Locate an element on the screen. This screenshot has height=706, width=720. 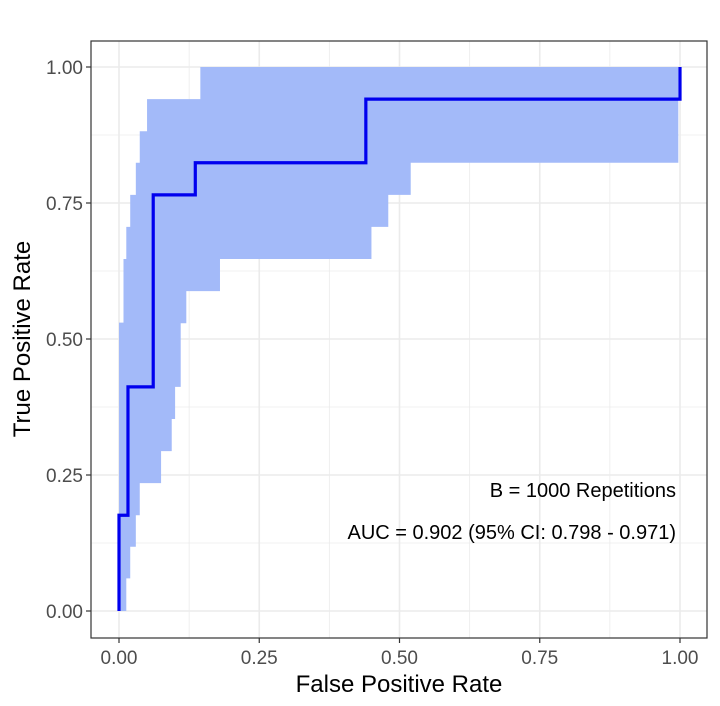
y-axis-title: True Positive Rate is located at coordinates (22, 339).